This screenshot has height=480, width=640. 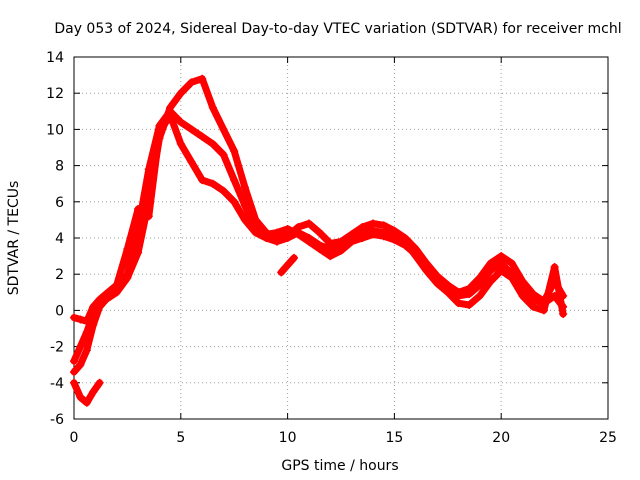 What do you see at coordinates (608, 438) in the screenshot?
I see `x-tick-label: 25` at bounding box center [608, 438].